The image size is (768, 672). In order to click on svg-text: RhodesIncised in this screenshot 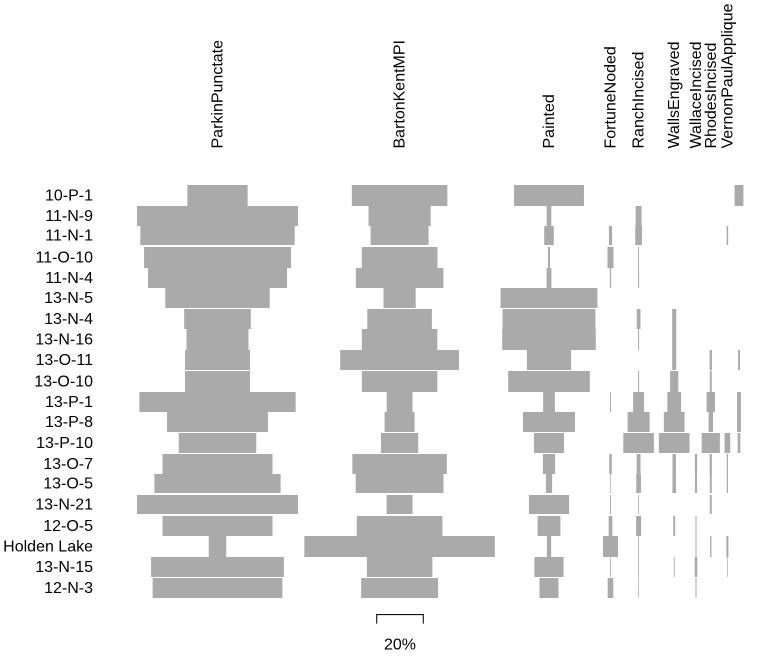, I will do `click(711, 96)`.